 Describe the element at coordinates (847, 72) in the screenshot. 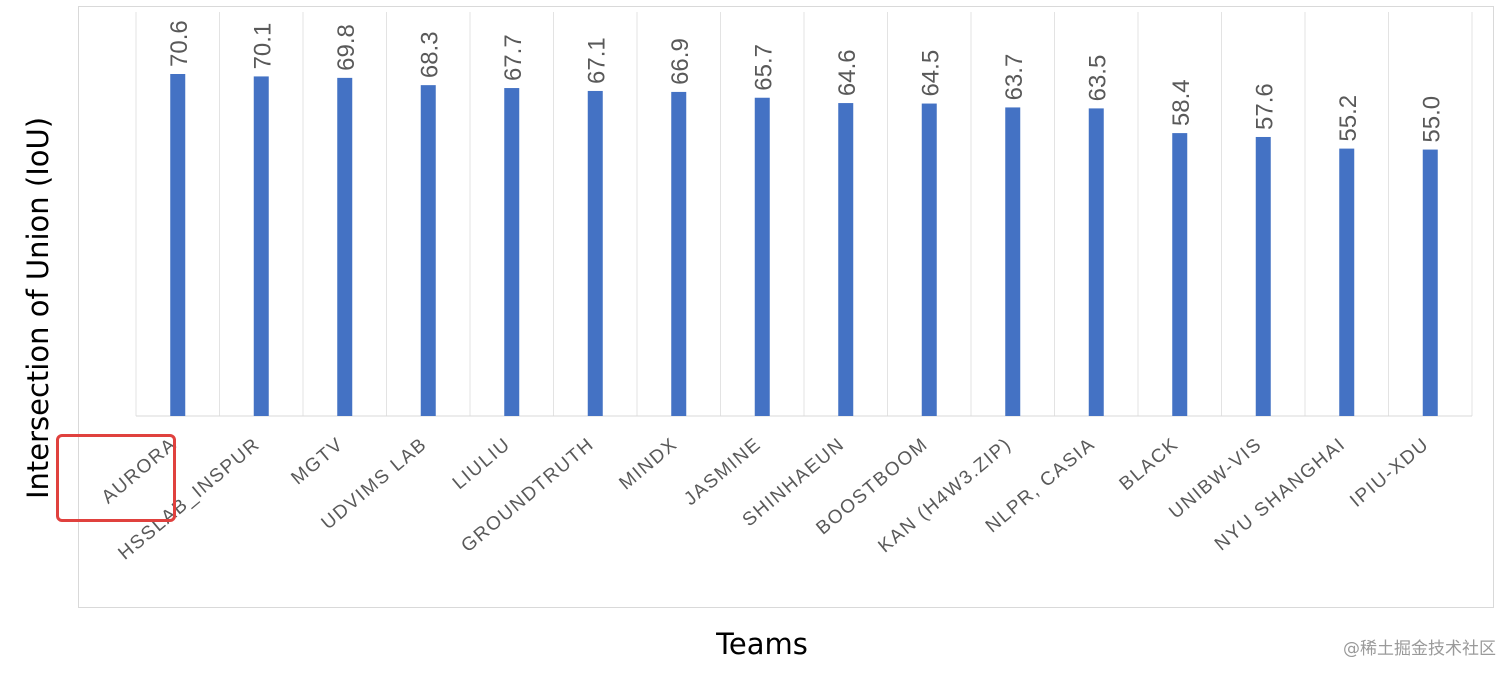

I see `data-label: 64.6` at that location.